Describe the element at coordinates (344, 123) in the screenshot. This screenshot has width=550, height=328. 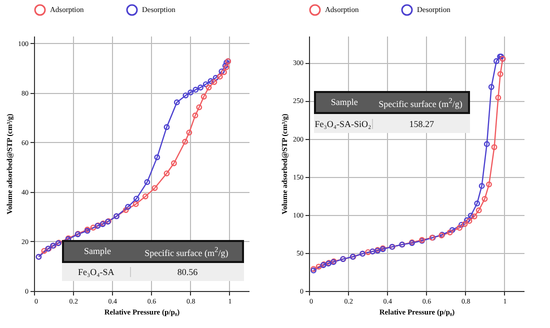
I see `annotation: Fe₃O₄-SA-SiO₂` at that location.